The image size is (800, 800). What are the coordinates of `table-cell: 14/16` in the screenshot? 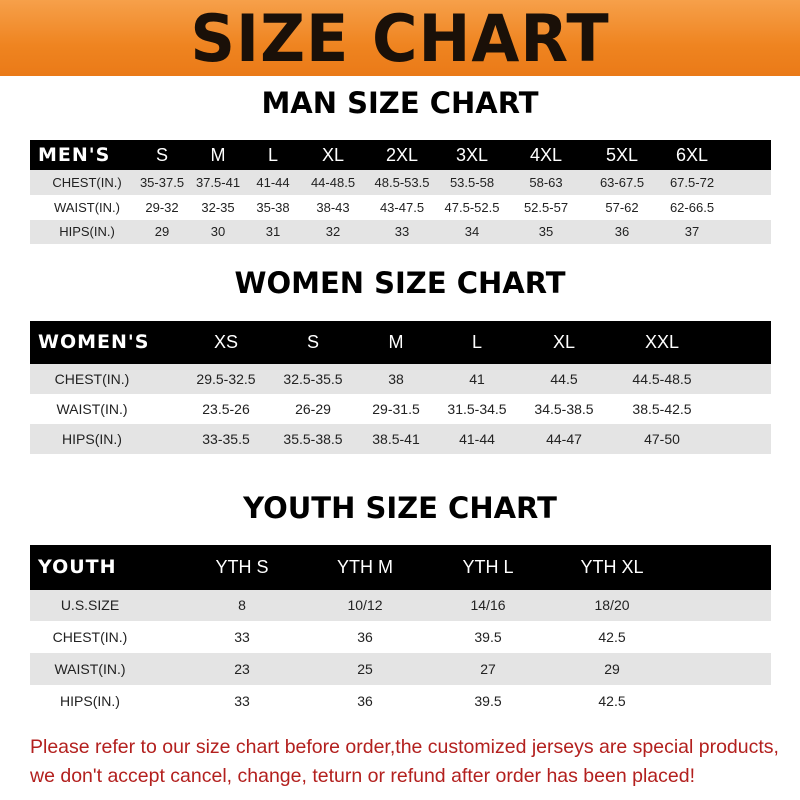 It's located at (488, 605).